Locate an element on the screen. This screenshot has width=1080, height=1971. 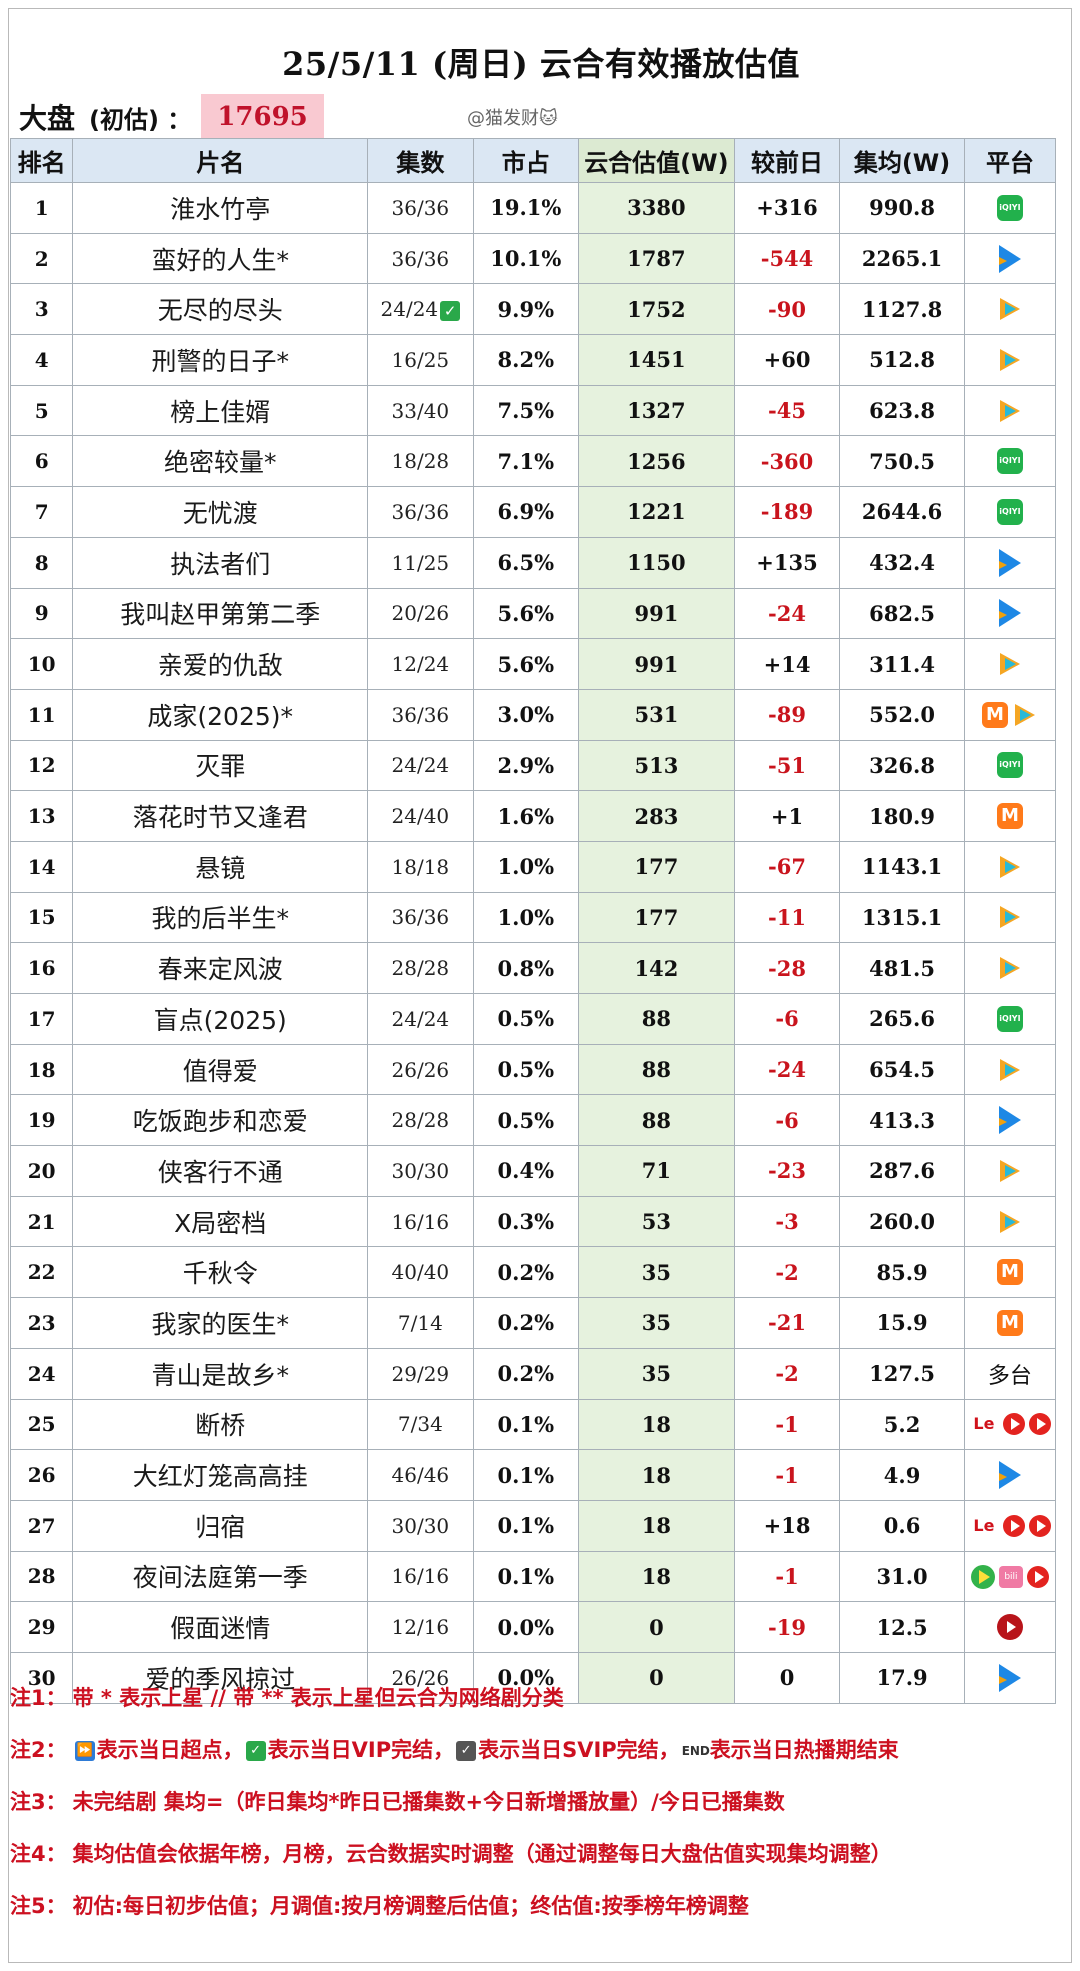
platform-cell: M is located at coordinates (1010, 816).